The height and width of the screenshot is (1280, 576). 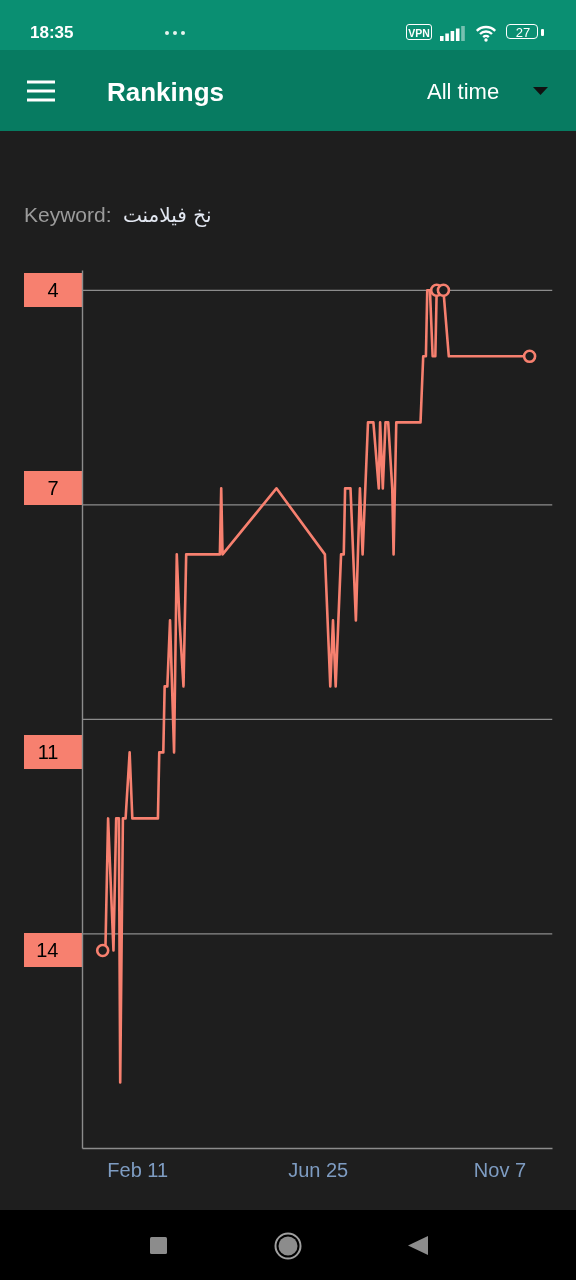 I want to click on text: All time, so click(x=463, y=92).